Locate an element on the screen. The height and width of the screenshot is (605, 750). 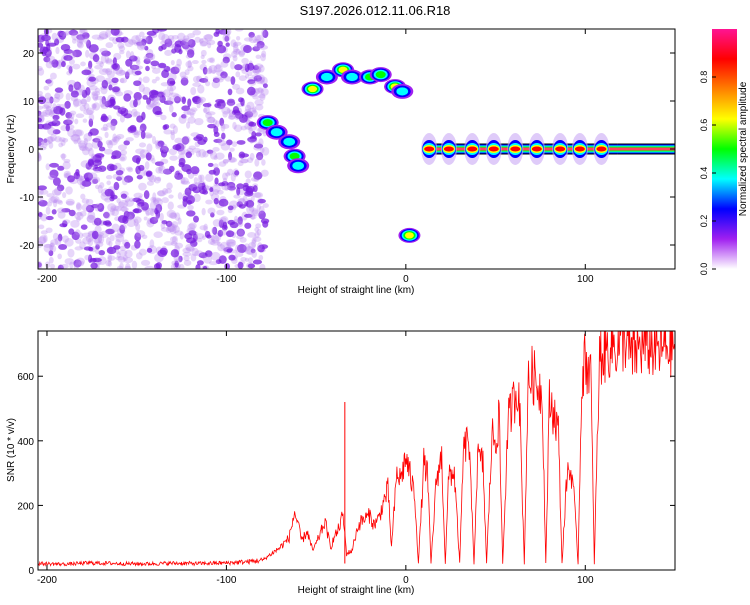
spectrogram-y-axis-label: Frequency (Hz) is located at coordinates (11, 149).